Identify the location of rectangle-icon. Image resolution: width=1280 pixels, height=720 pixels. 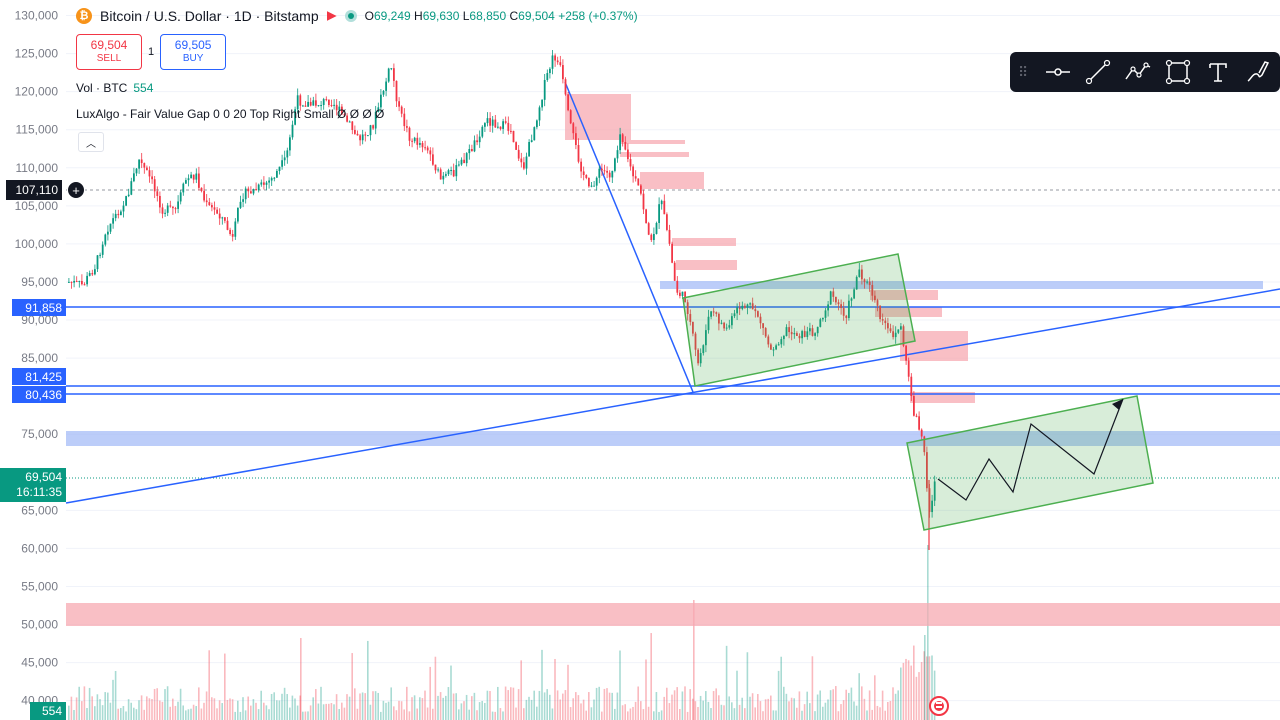
(1178, 72).